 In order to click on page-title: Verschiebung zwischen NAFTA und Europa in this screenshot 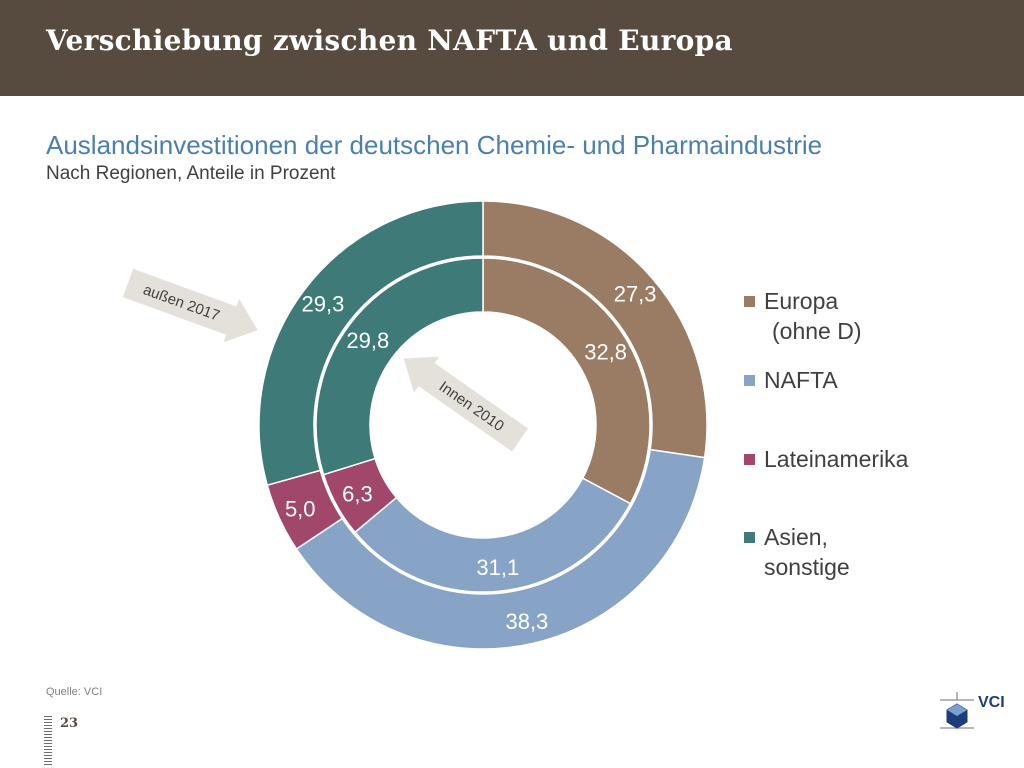, I will do `click(389, 40)`.